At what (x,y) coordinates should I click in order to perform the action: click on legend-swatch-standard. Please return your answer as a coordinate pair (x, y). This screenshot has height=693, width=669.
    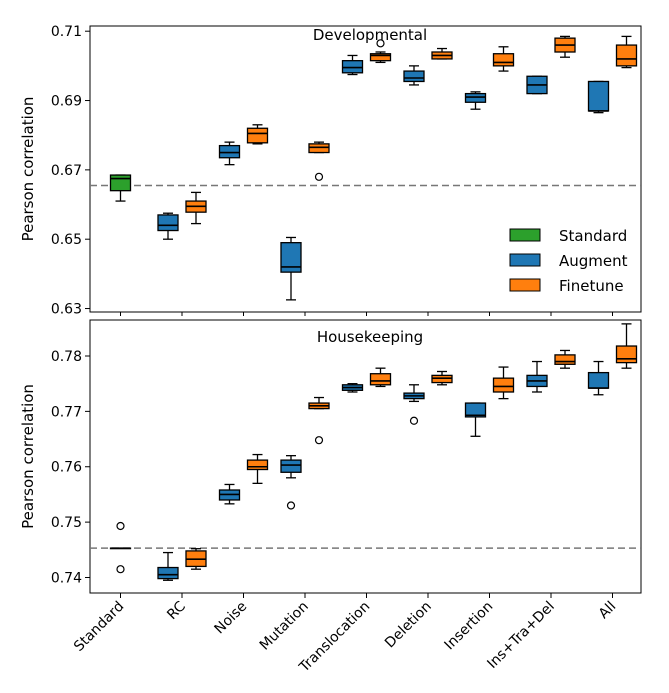
    Looking at the image, I should click on (525, 235).